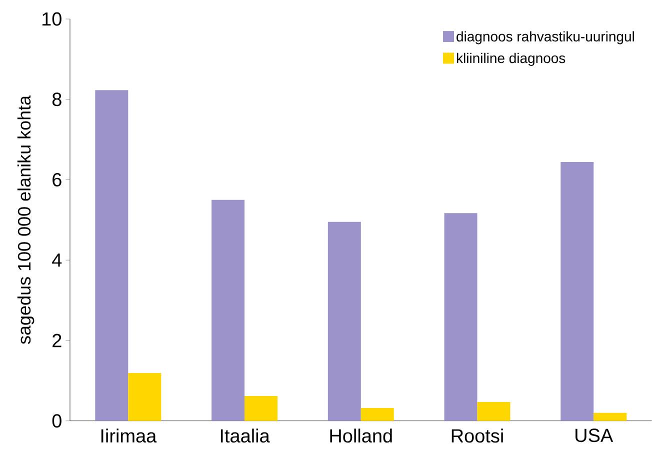  Describe the element at coordinates (129, 435) in the screenshot. I see `x-tick-label: Iirimaa` at that location.